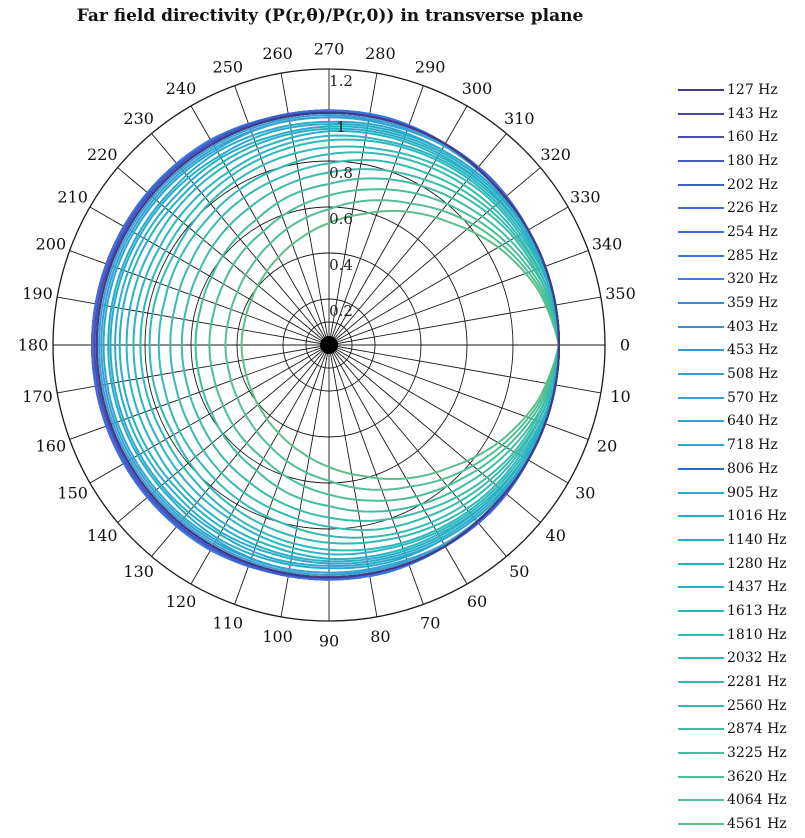  I want to click on legend-item: 3225 Hz, so click(741, 753).